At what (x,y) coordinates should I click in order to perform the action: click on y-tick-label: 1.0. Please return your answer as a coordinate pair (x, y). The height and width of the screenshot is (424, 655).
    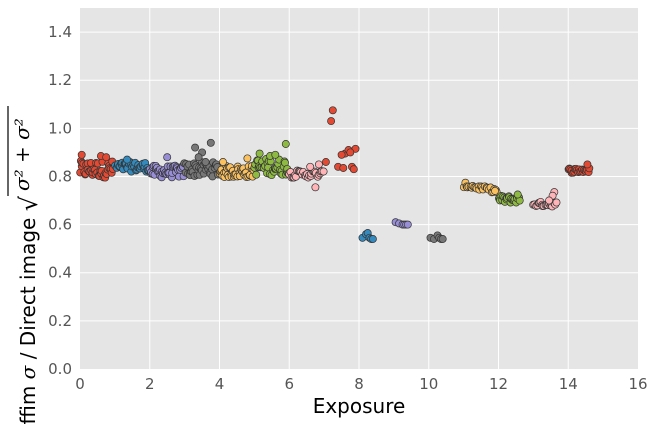
    Looking at the image, I should click on (60, 128).